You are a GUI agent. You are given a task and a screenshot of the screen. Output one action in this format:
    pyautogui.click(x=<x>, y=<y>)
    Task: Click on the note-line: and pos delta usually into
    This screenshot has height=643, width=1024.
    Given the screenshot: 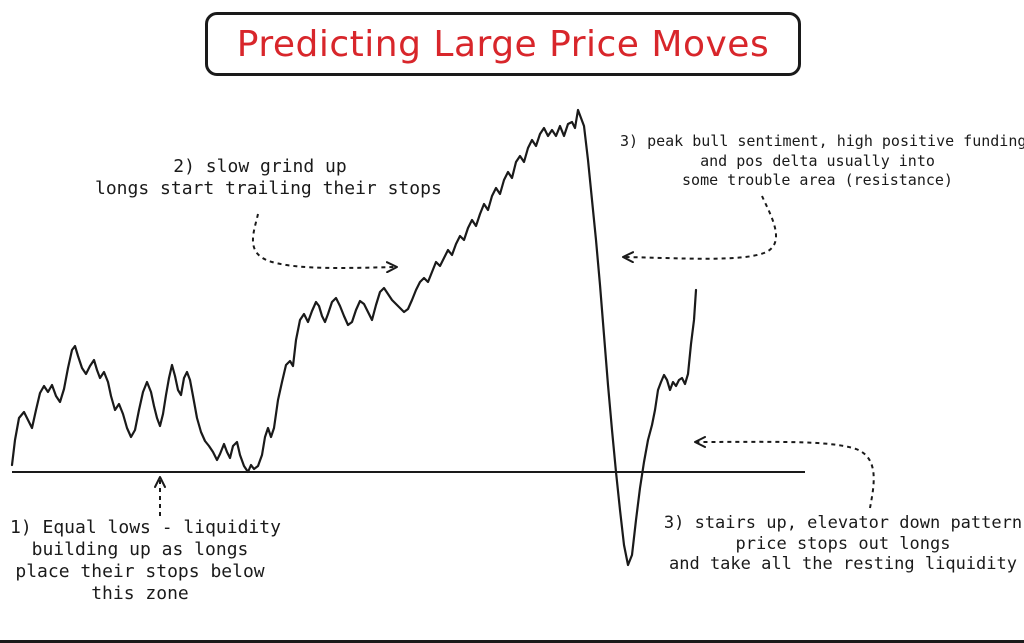 What is the action you would take?
    pyautogui.click(x=817, y=160)
    